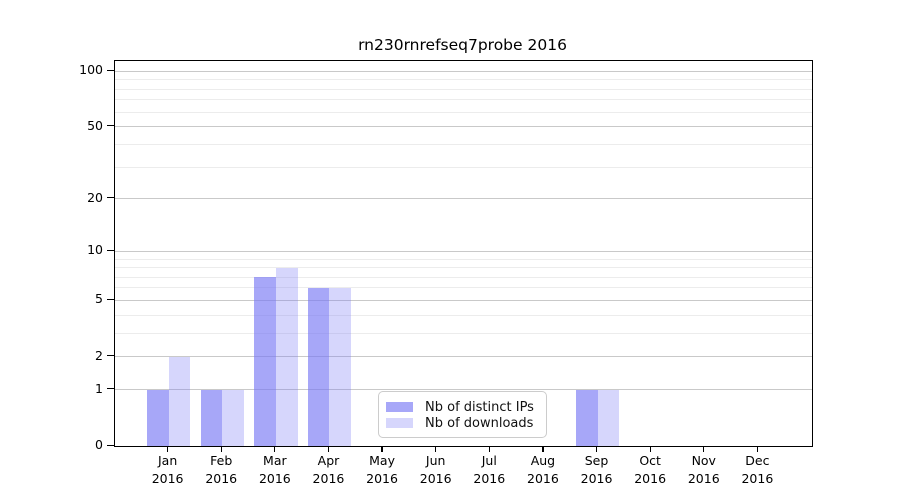  Describe the element at coordinates (479, 407) in the screenshot. I see `legend-label-distinct-ips: Nb of distinct IPs` at that location.